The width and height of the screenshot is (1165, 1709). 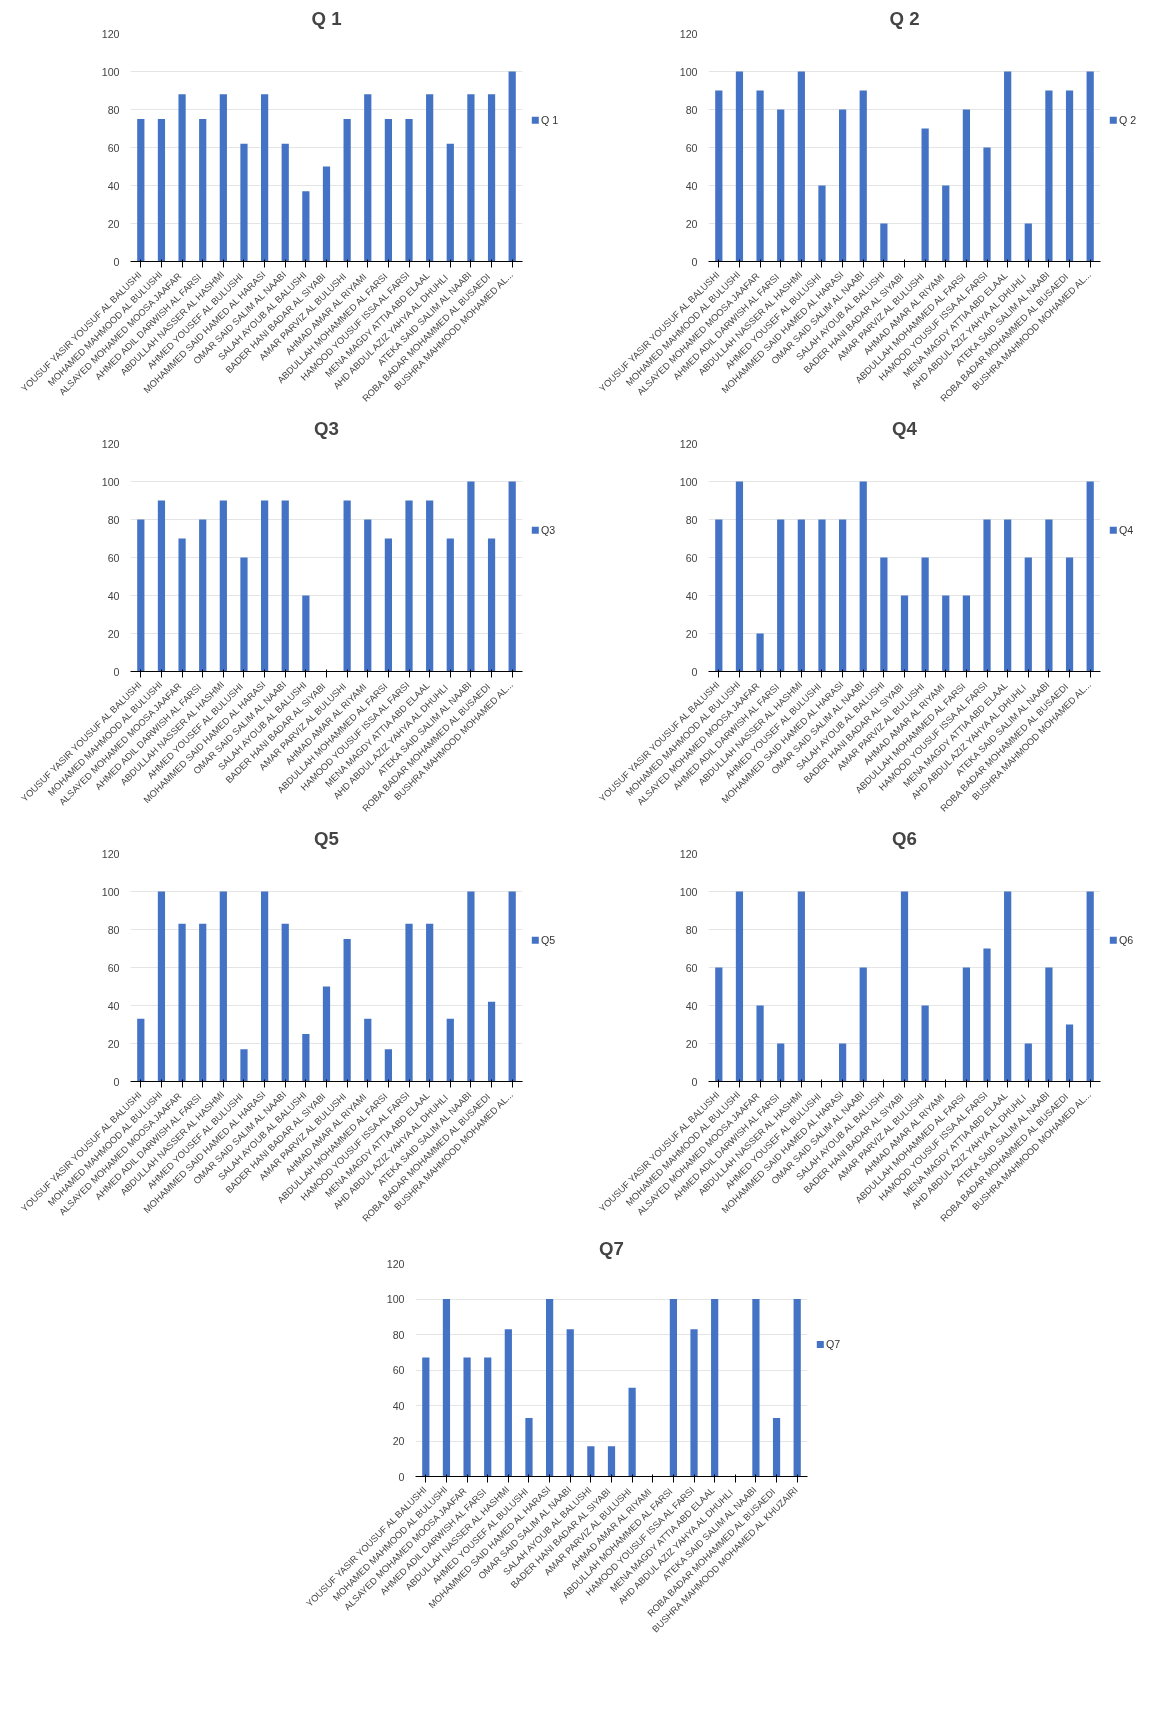 What do you see at coordinates (1126, 530) in the screenshot?
I see `legend-label: Q4` at bounding box center [1126, 530].